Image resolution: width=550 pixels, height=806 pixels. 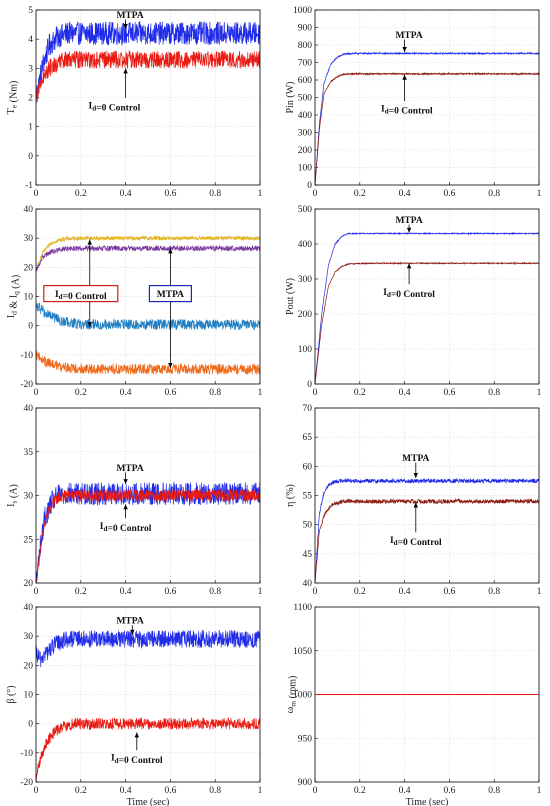 I want to click on y-tick-label: 300, so click(x=305, y=134).